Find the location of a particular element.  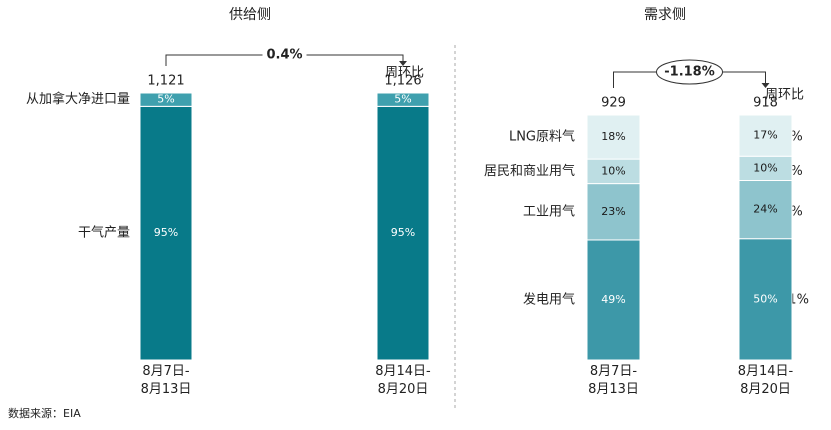

series-label: LNG原料气 is located at coordinates (542, 137).